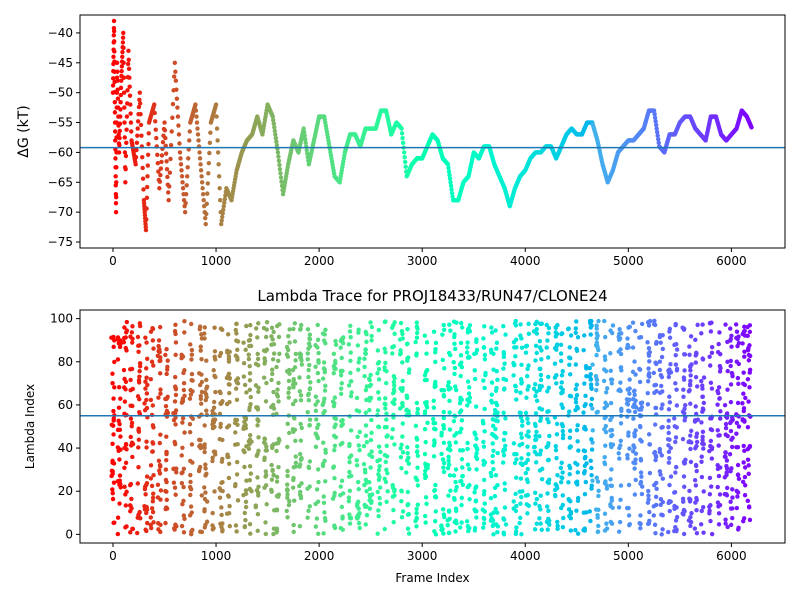  What do you see at coordinates (525, 261) in the screenshot?
I see `x-tick-label: 4000` at bounding box center [525, 261].